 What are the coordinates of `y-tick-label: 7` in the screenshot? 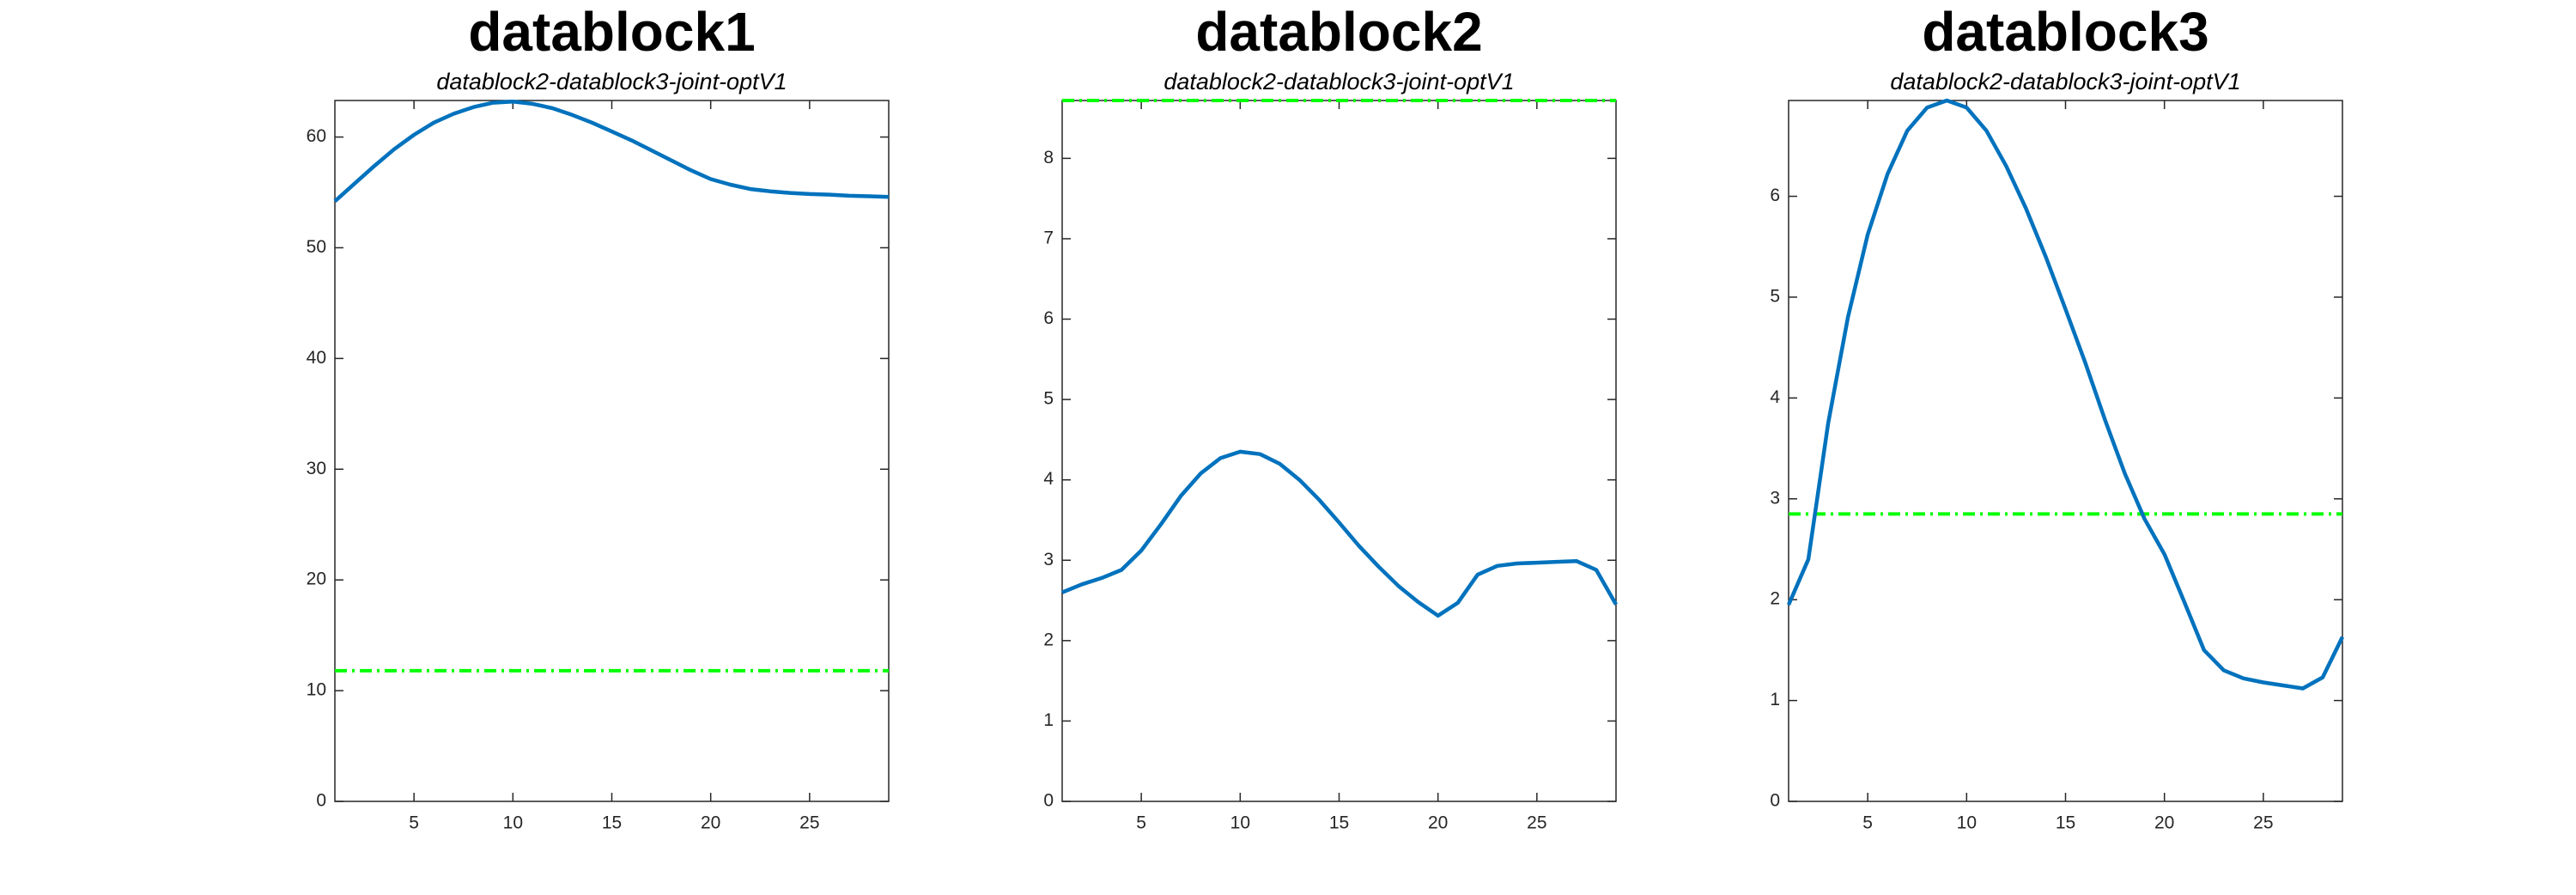 It's located at (1049, 238).